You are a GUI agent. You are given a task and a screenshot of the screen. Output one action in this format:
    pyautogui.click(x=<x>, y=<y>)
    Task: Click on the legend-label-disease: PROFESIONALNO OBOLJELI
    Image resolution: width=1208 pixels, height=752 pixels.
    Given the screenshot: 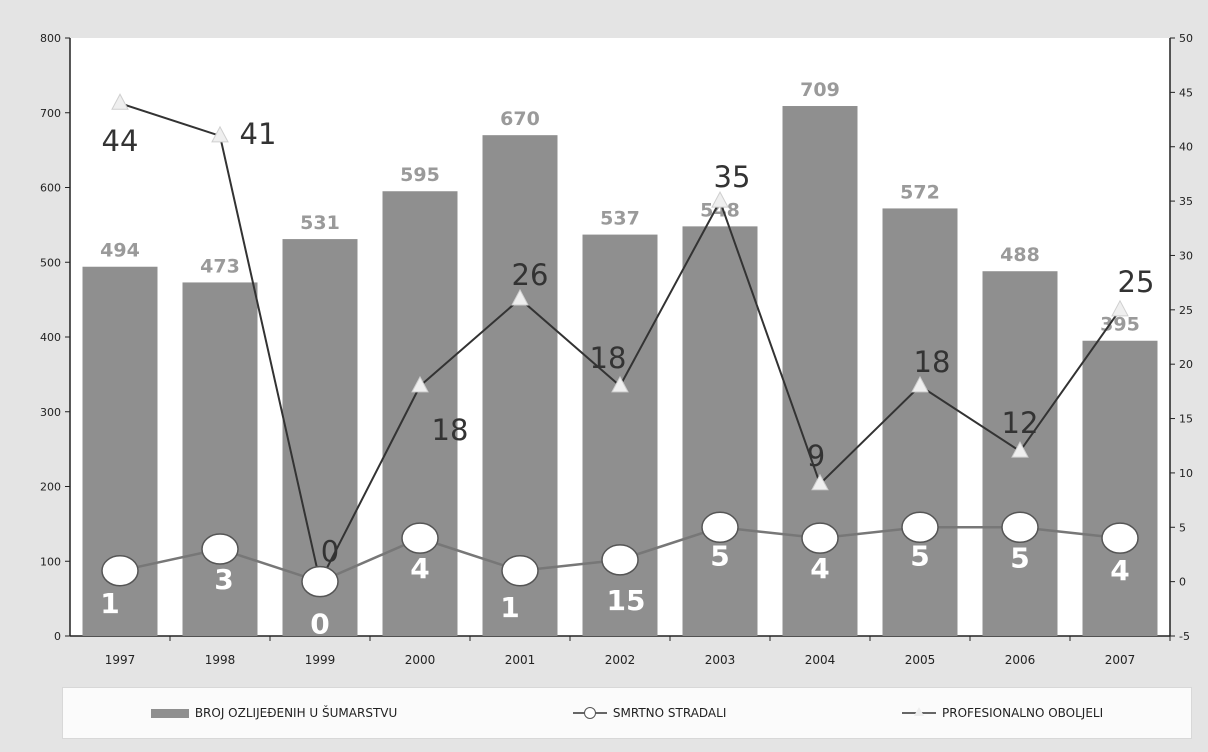 What is the action you would take?
    pyautogui.click(x=1023, y=713)
    